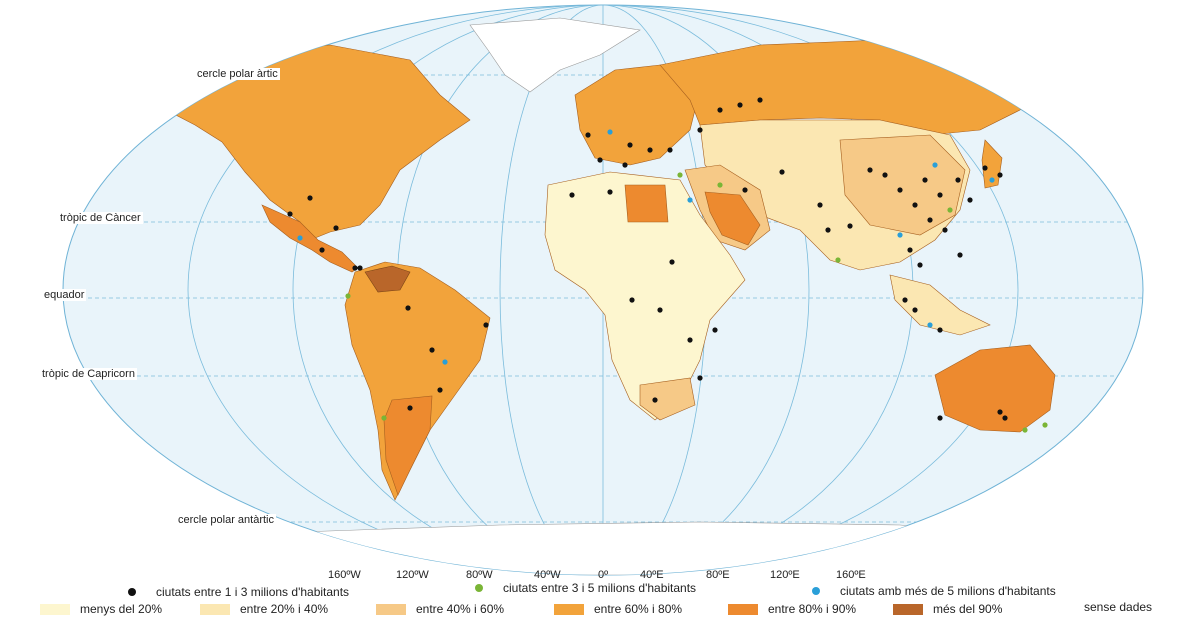 This screenshot has width=1200, height=638. I want to click on legend-city-large: ciutats amb més de 5 milions d'habitants, so click(934, 591).